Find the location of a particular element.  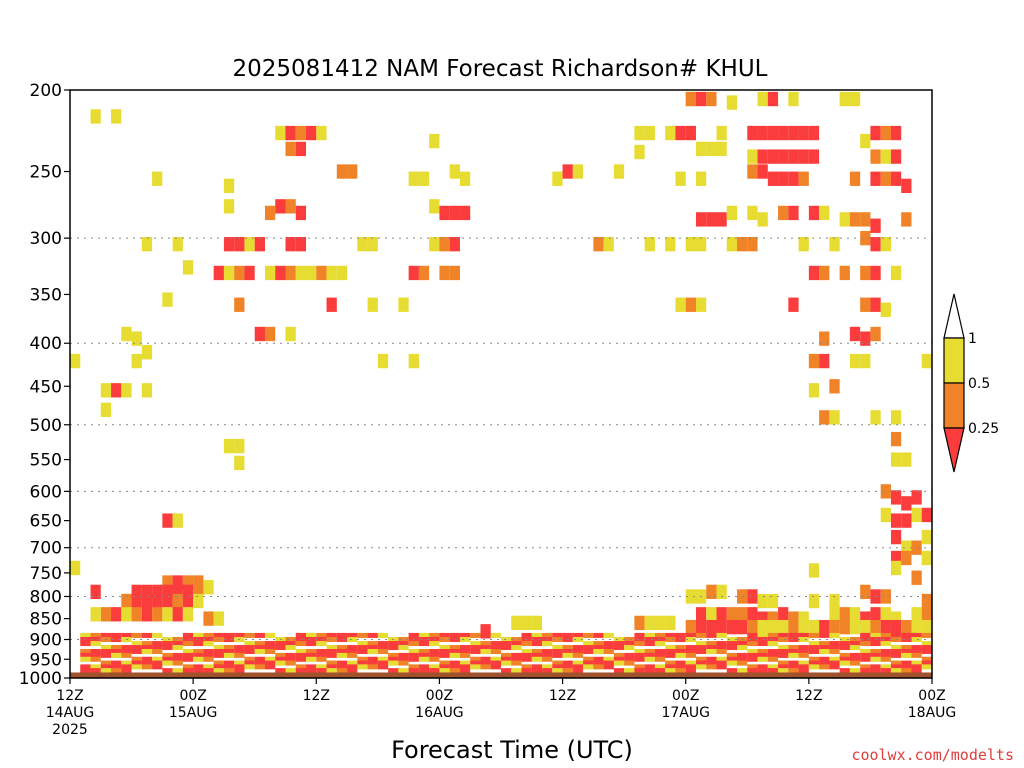

y-tick-label: 950 is located at coordinates (46, 660).